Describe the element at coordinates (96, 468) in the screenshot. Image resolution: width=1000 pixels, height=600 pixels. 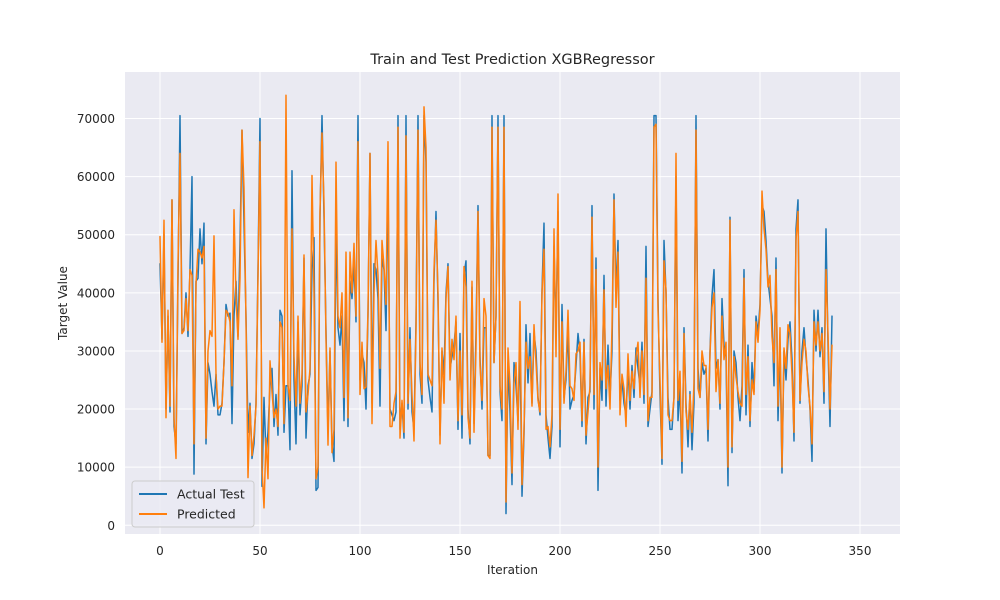
I see `y-tick-label: 10000` at that location.